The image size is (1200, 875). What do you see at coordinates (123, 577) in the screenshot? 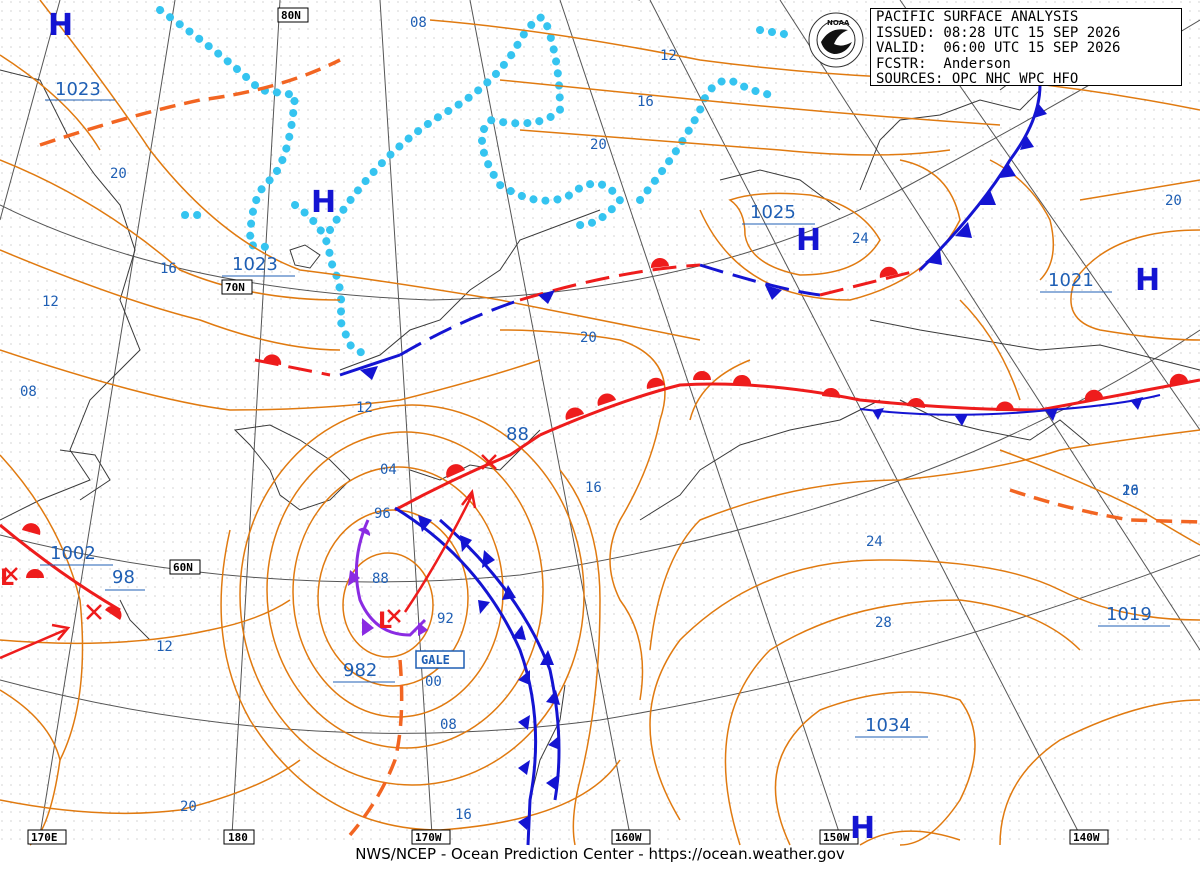
I see `isobar-label: 98` at bounding box center [123, 577].